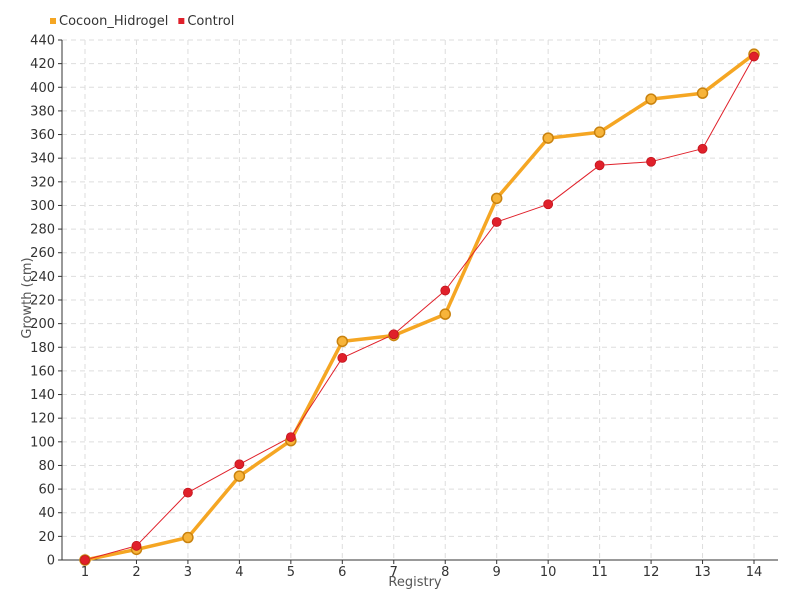 Image resolution: width=800 pixels, height=600 pixels. Describe the element at coordinates (42, 277) in the screenshot. I see `y-tick-label: 240` at that location.